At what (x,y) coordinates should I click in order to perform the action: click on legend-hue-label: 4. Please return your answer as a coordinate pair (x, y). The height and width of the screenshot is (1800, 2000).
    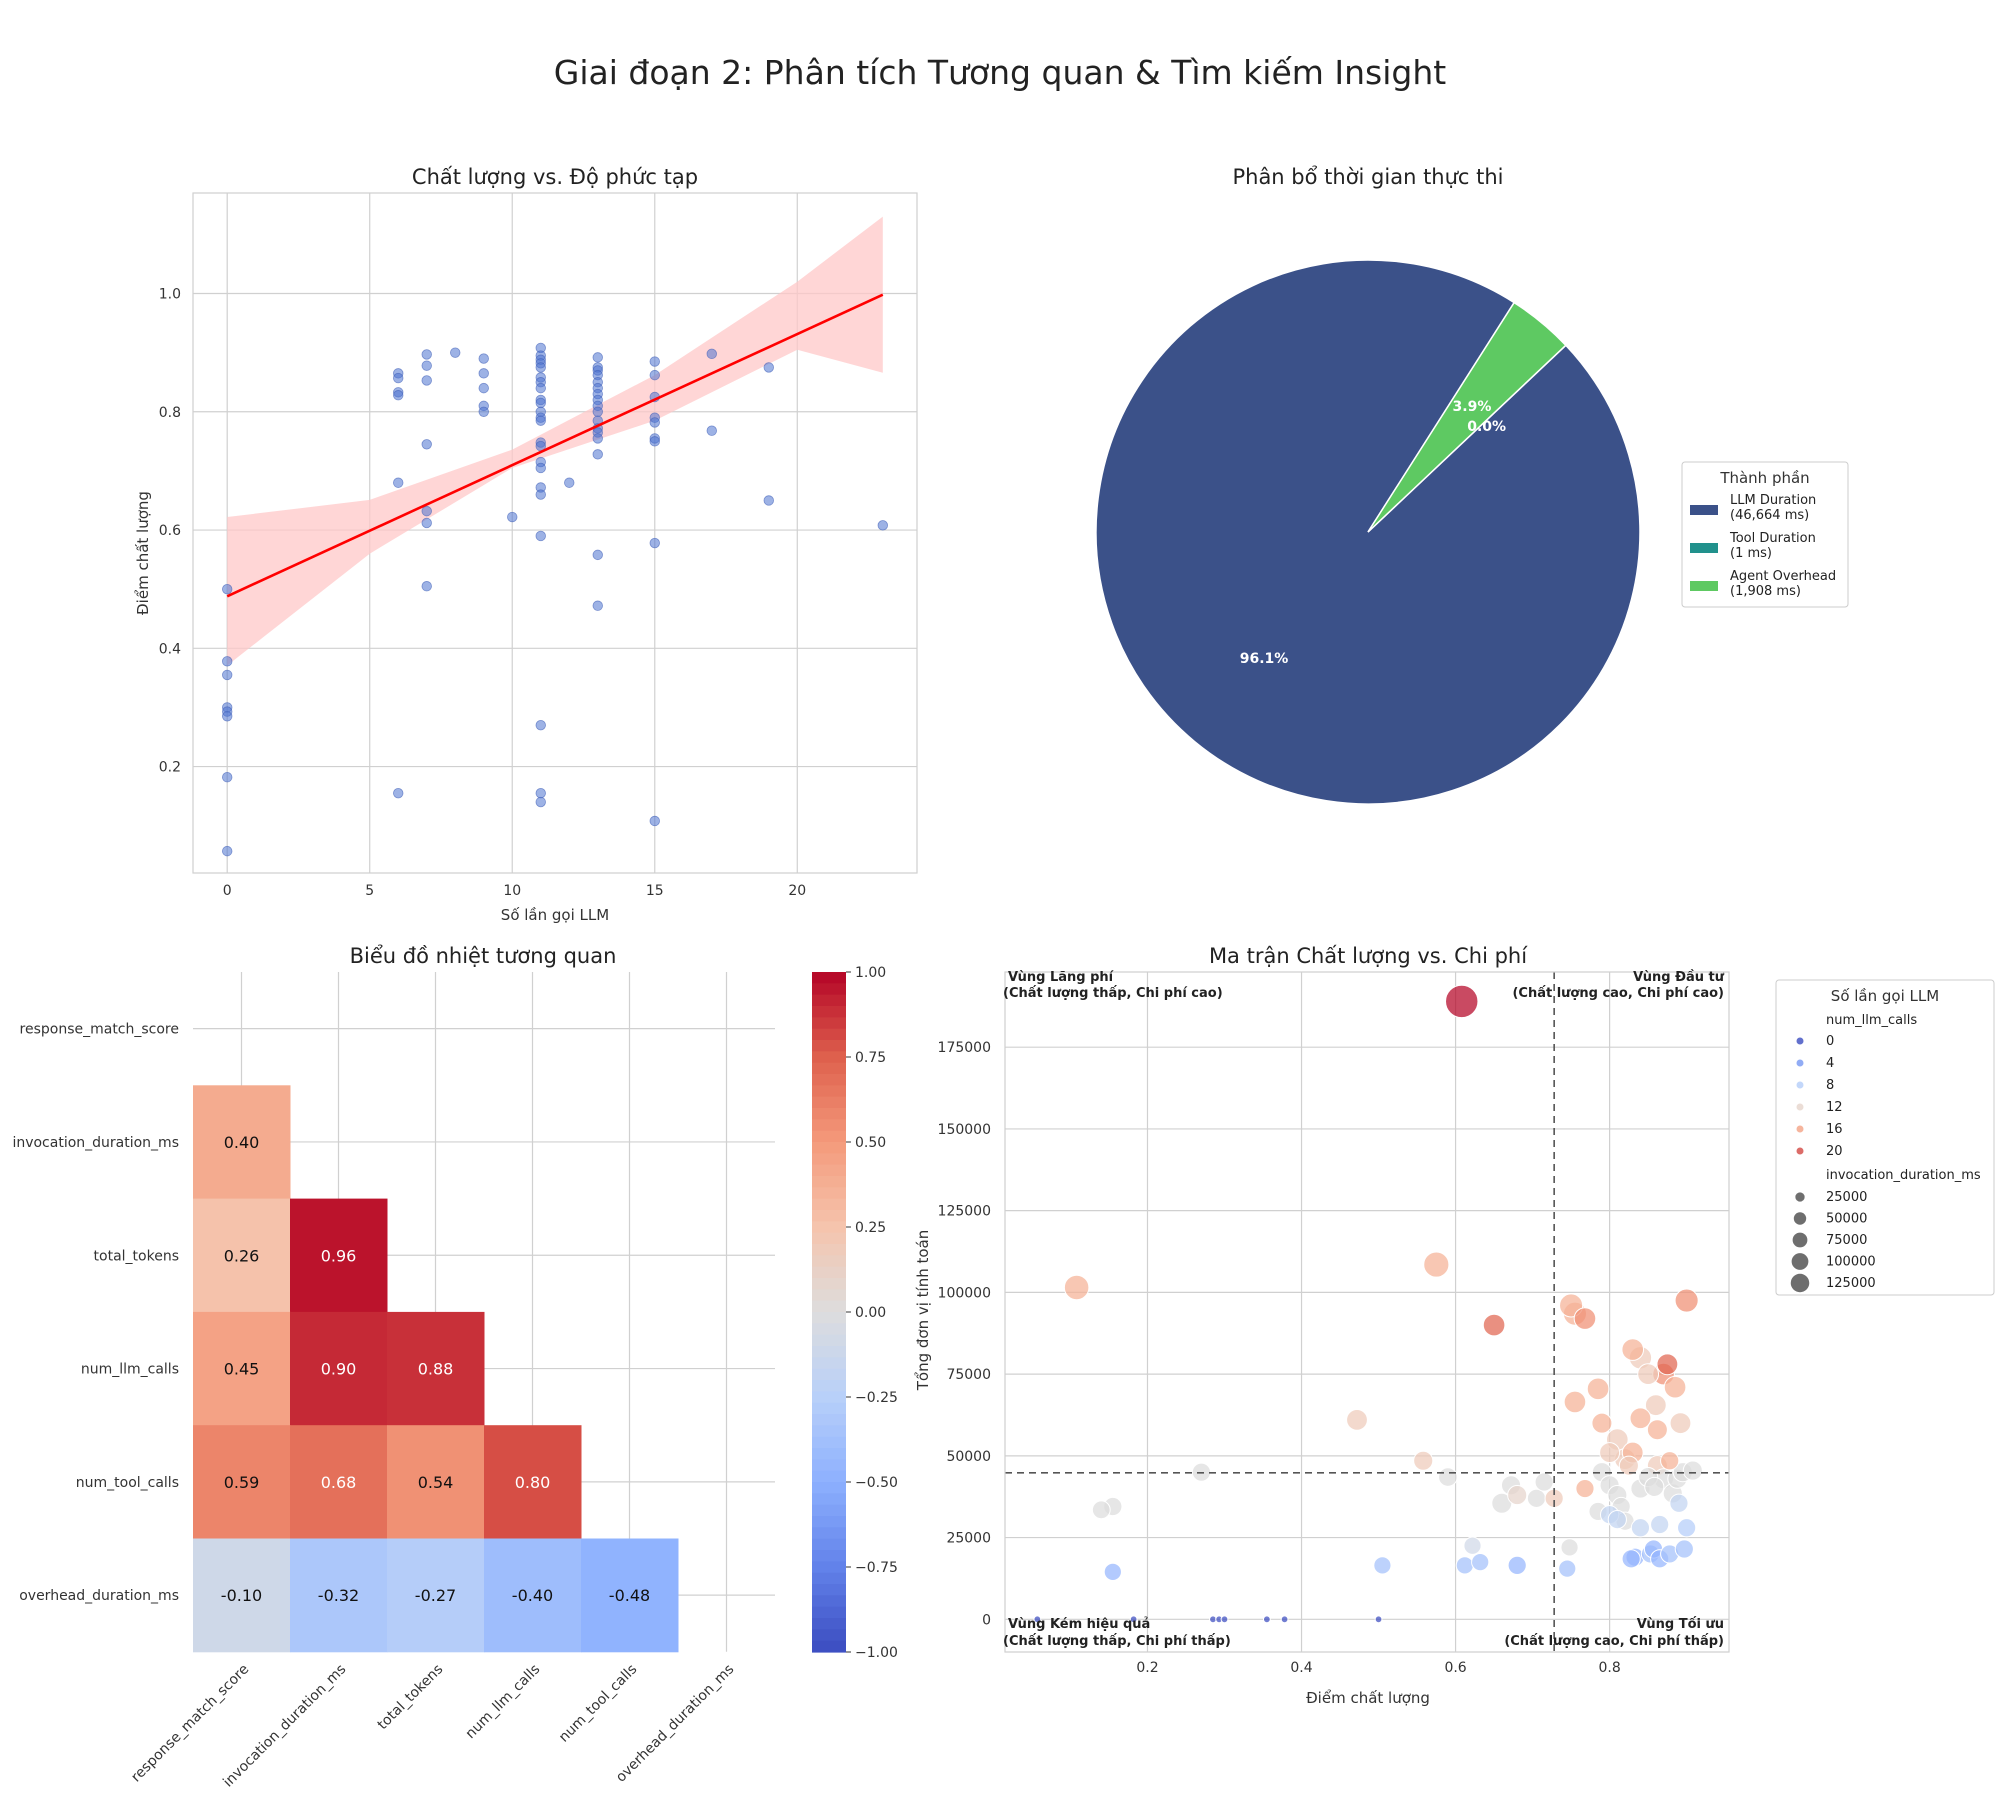
    Looking at the image, I should click on (1830, 1063).